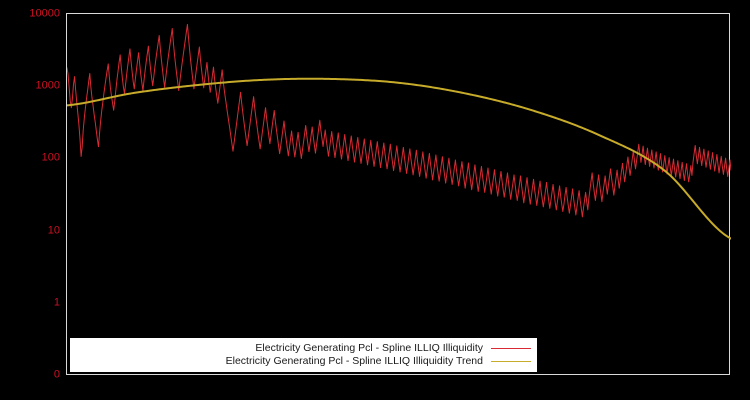  What do you see at coordinates (53, 230) in the screenshot?
I see `y-axis-tick-label: 10` at bounding box center [53, 230].